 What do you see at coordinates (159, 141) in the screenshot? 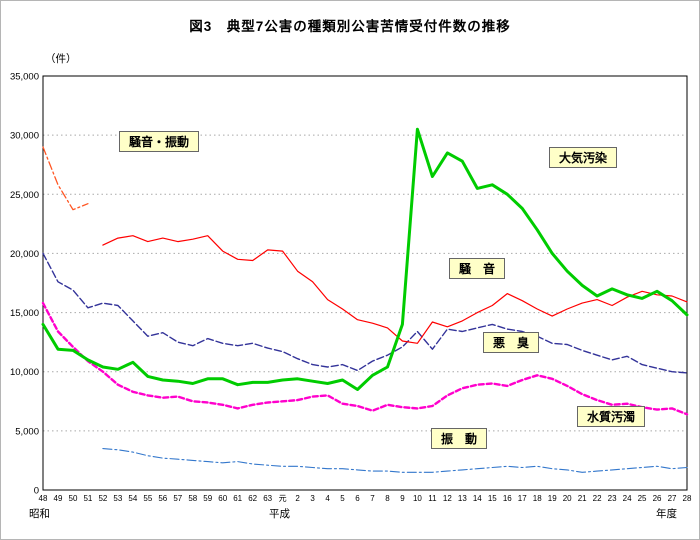
I see `series-label-noise-vibration: 騒音・振動` at bounding box center [159, 141].